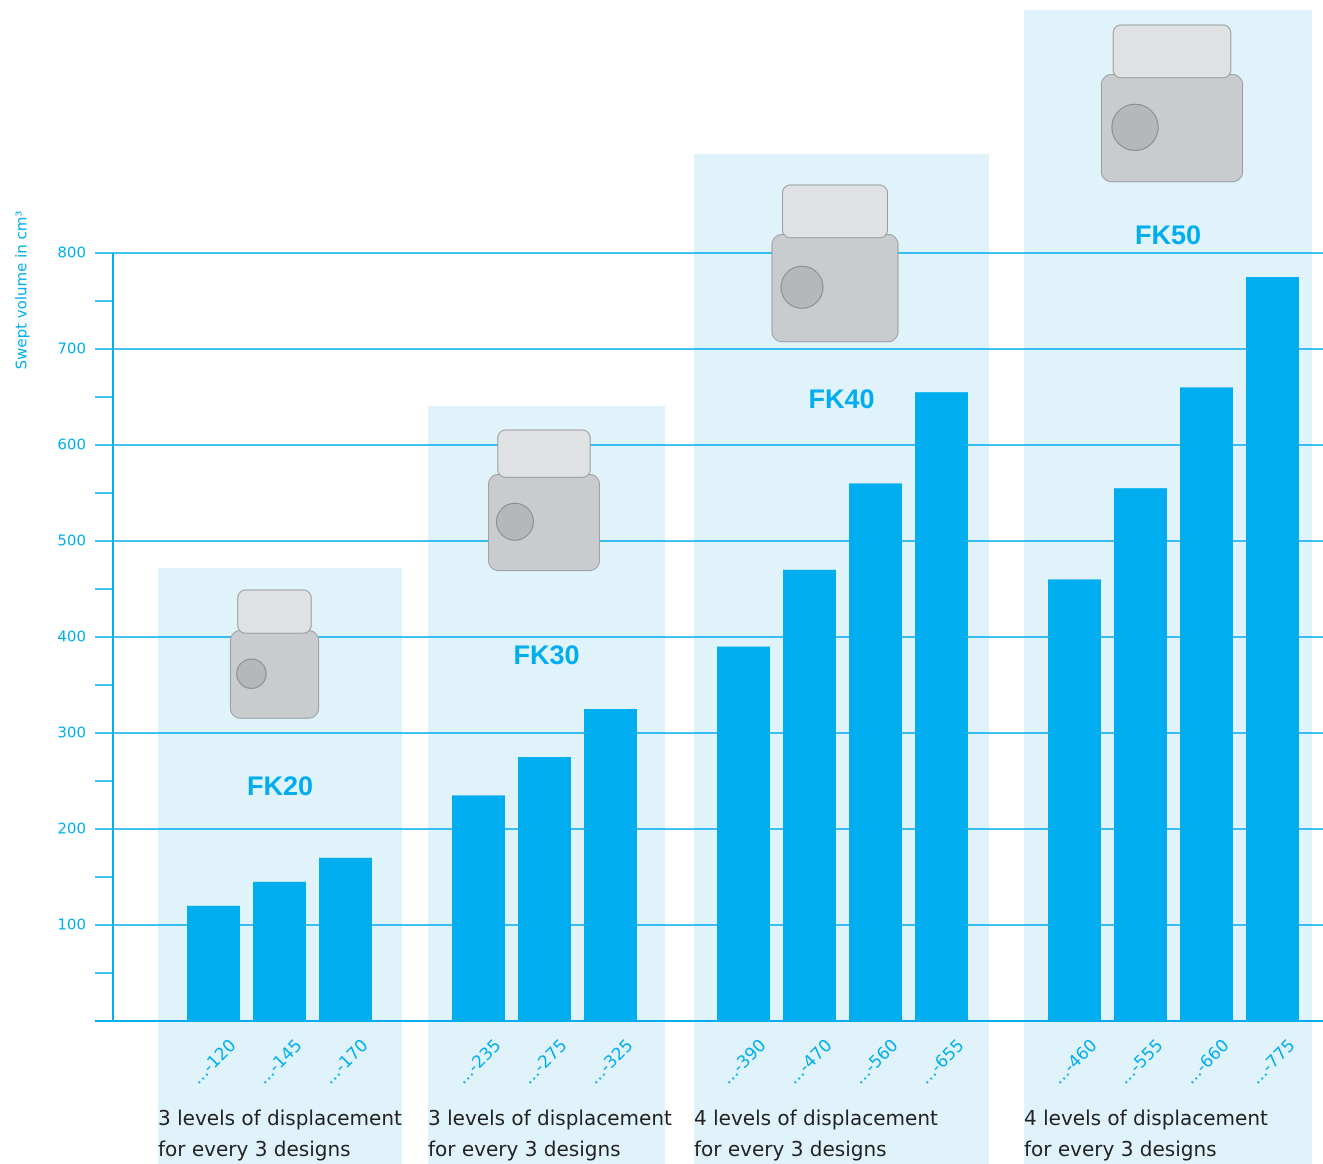 The width and height of the screenshot is (1323, 1164). Describe the element at coordinates (71, 349) in the screenshot. I see `y-tick-label: 700` at that location.